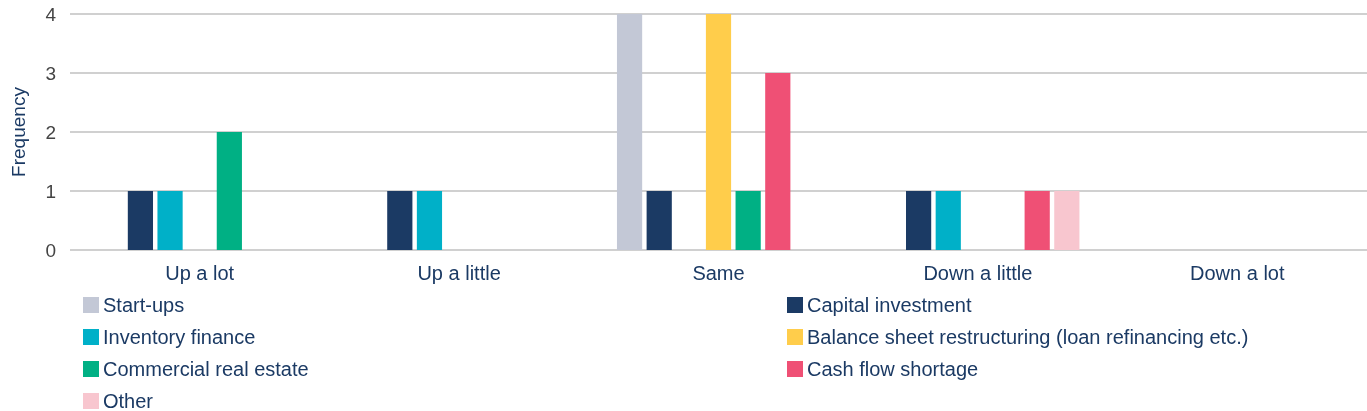 The height and width of the screenshot is (411, 1367). Describe the element at coordinates (459, 273) in the screenshot. I see `x-tick-label: Up a little` at that location.